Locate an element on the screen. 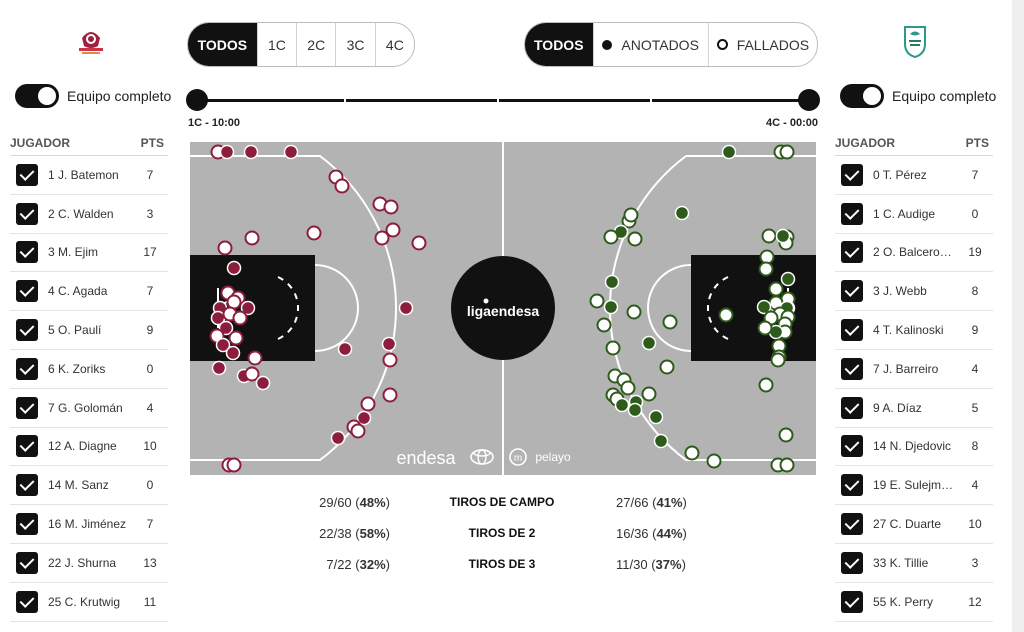  player-row: 1 J. Batemon 7 is located at coordinates (89, 175).